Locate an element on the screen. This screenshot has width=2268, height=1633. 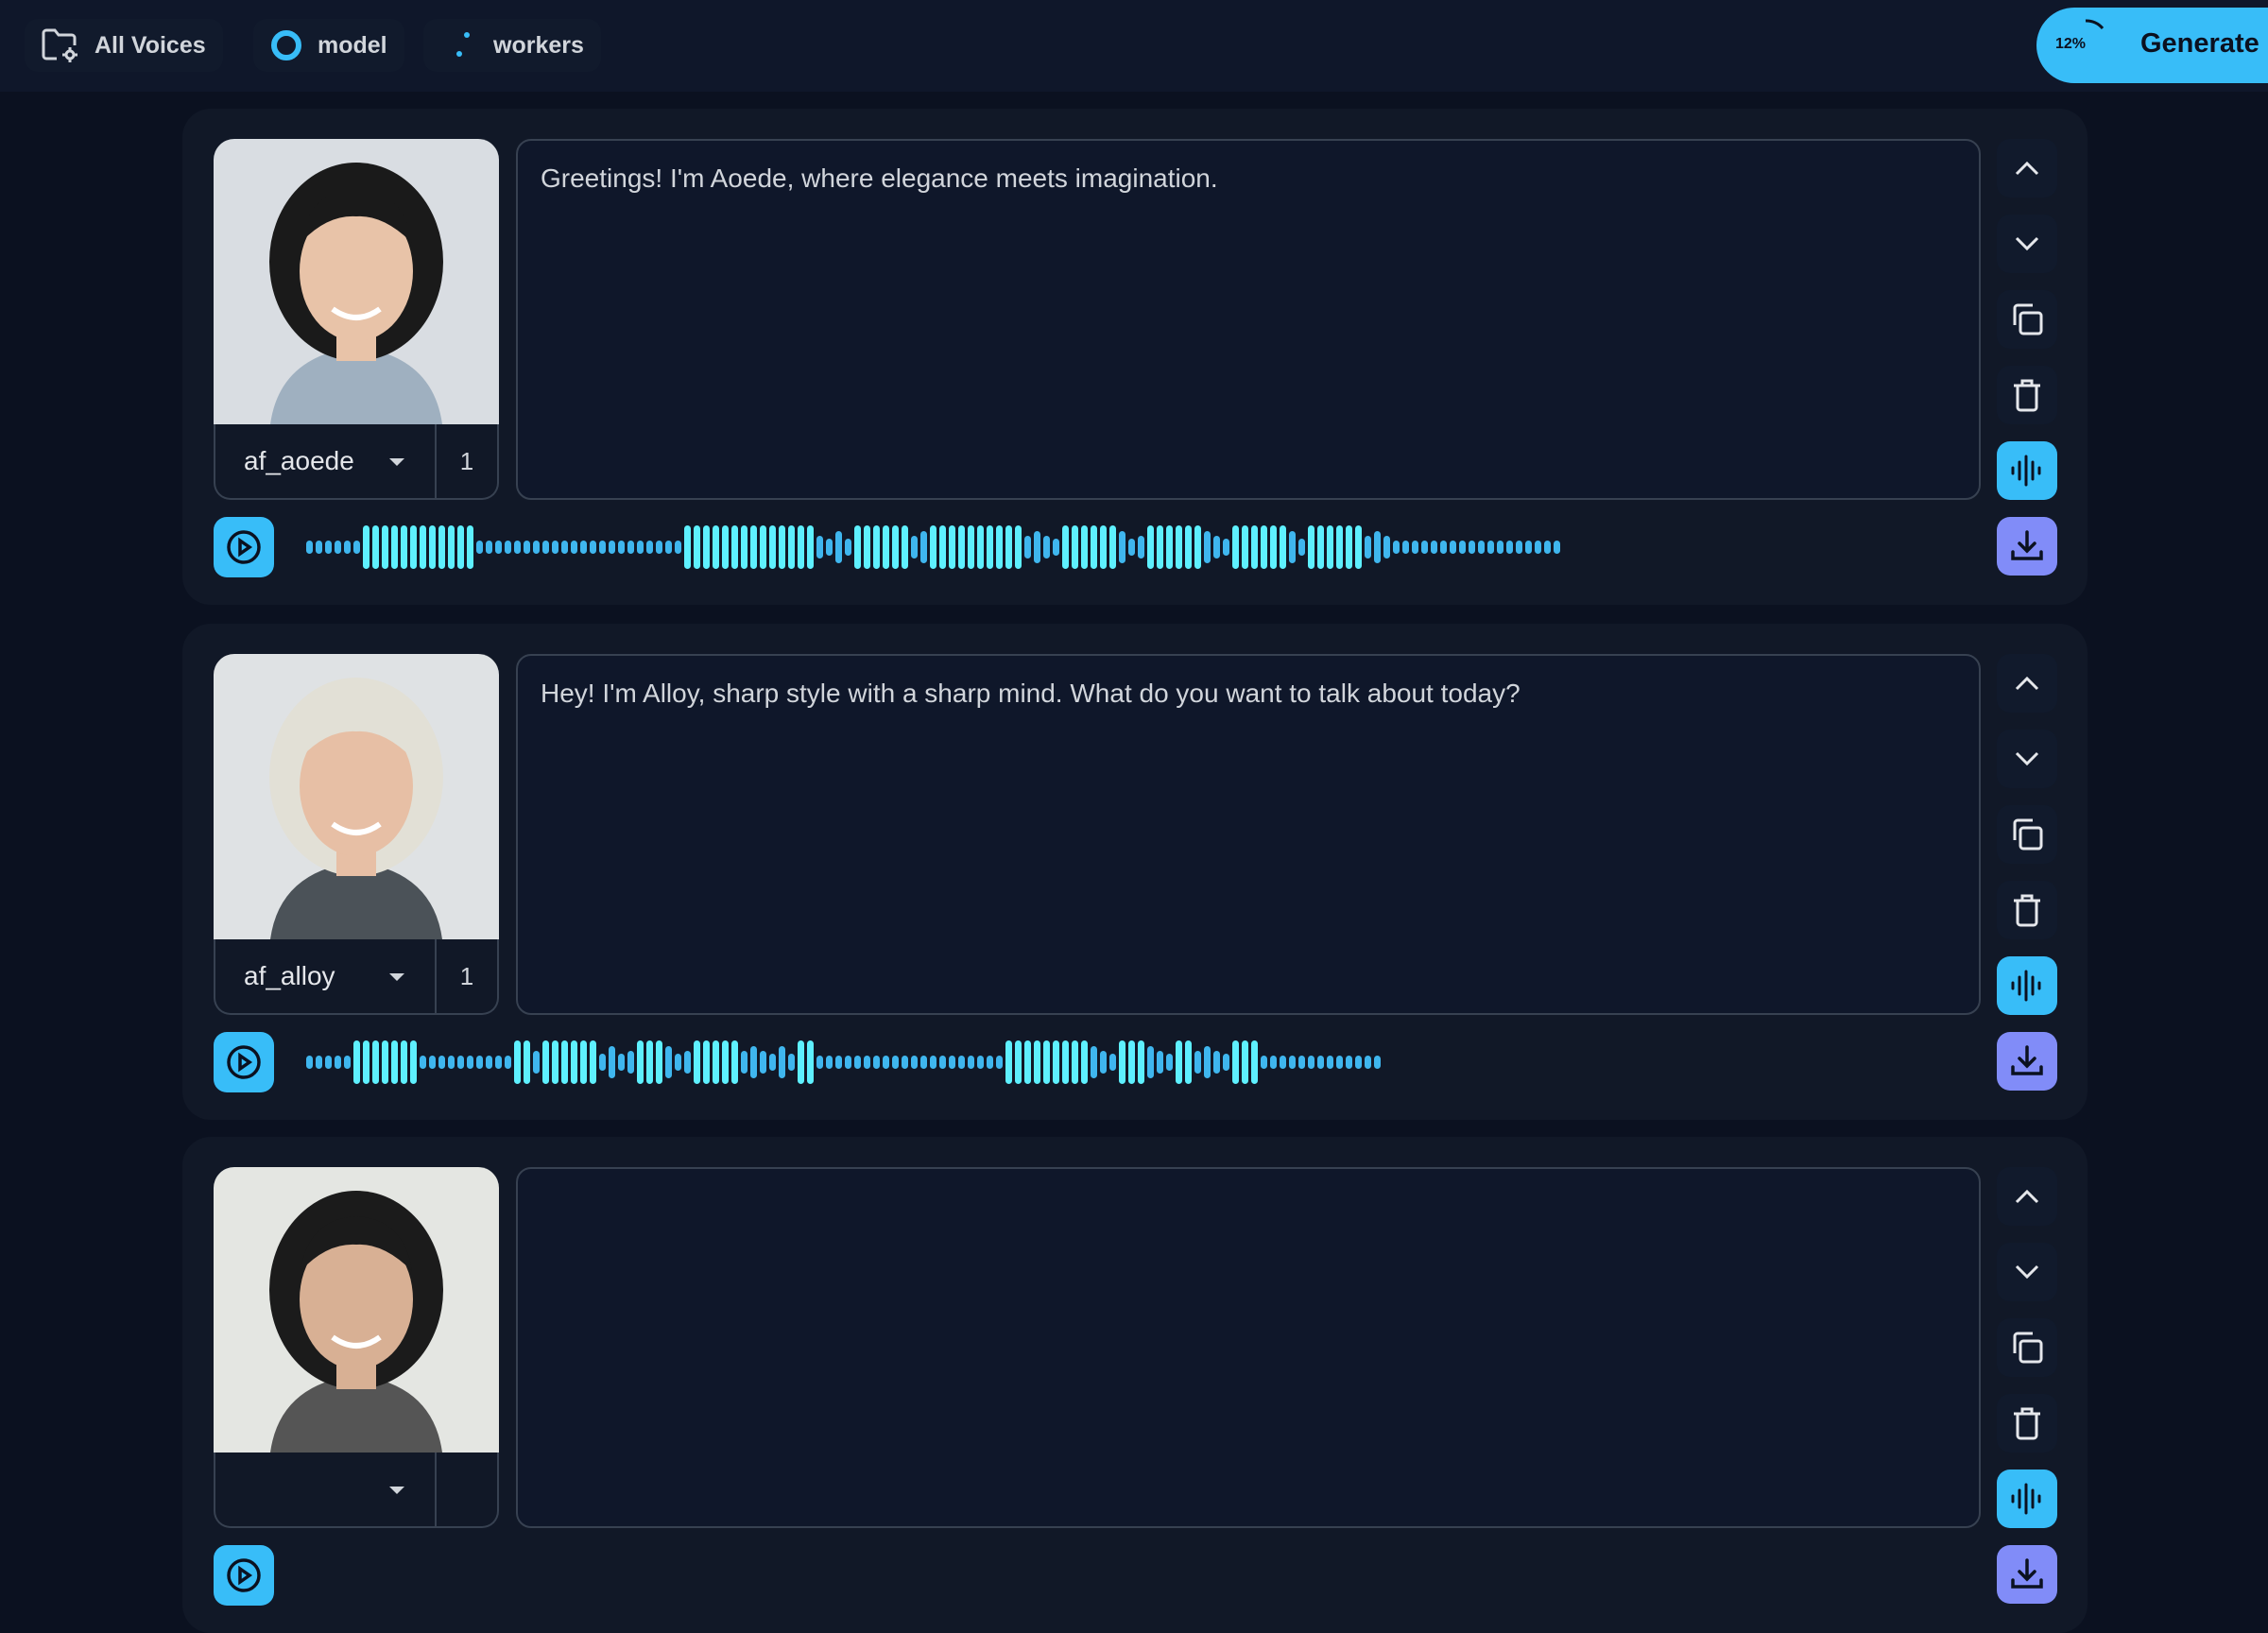
voice-select: af_aoede is located at coordinates (326, 461).